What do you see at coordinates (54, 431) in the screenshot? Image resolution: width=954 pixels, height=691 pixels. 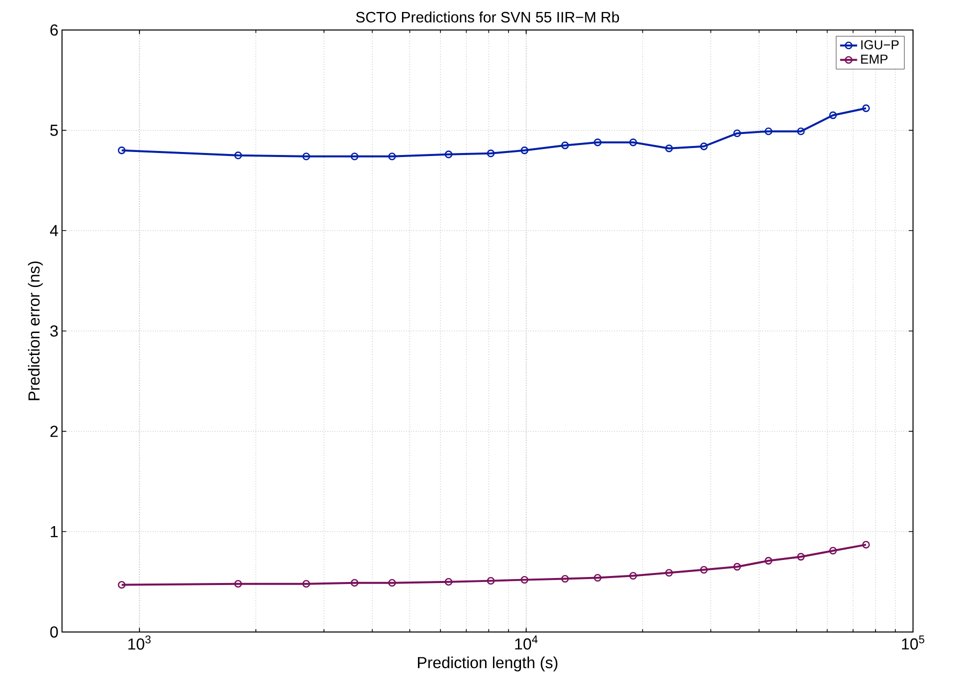 I see `y-tick-label: 2` at bounding box center [54, 431].